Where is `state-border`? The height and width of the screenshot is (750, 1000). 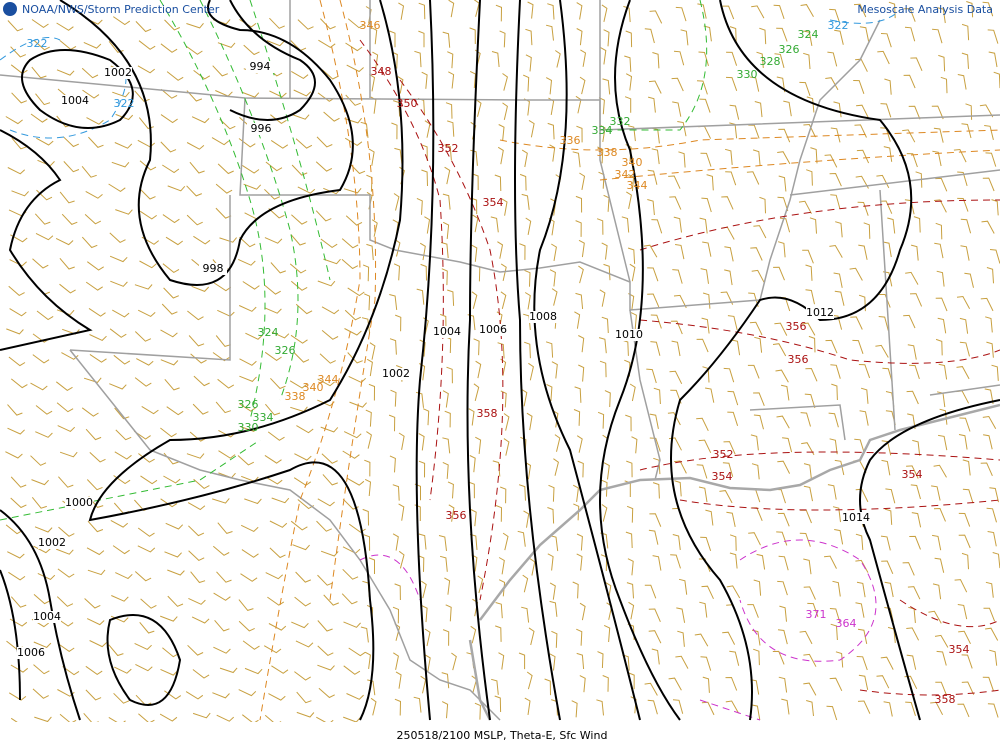 state-border is located at coordinates (500, 102).